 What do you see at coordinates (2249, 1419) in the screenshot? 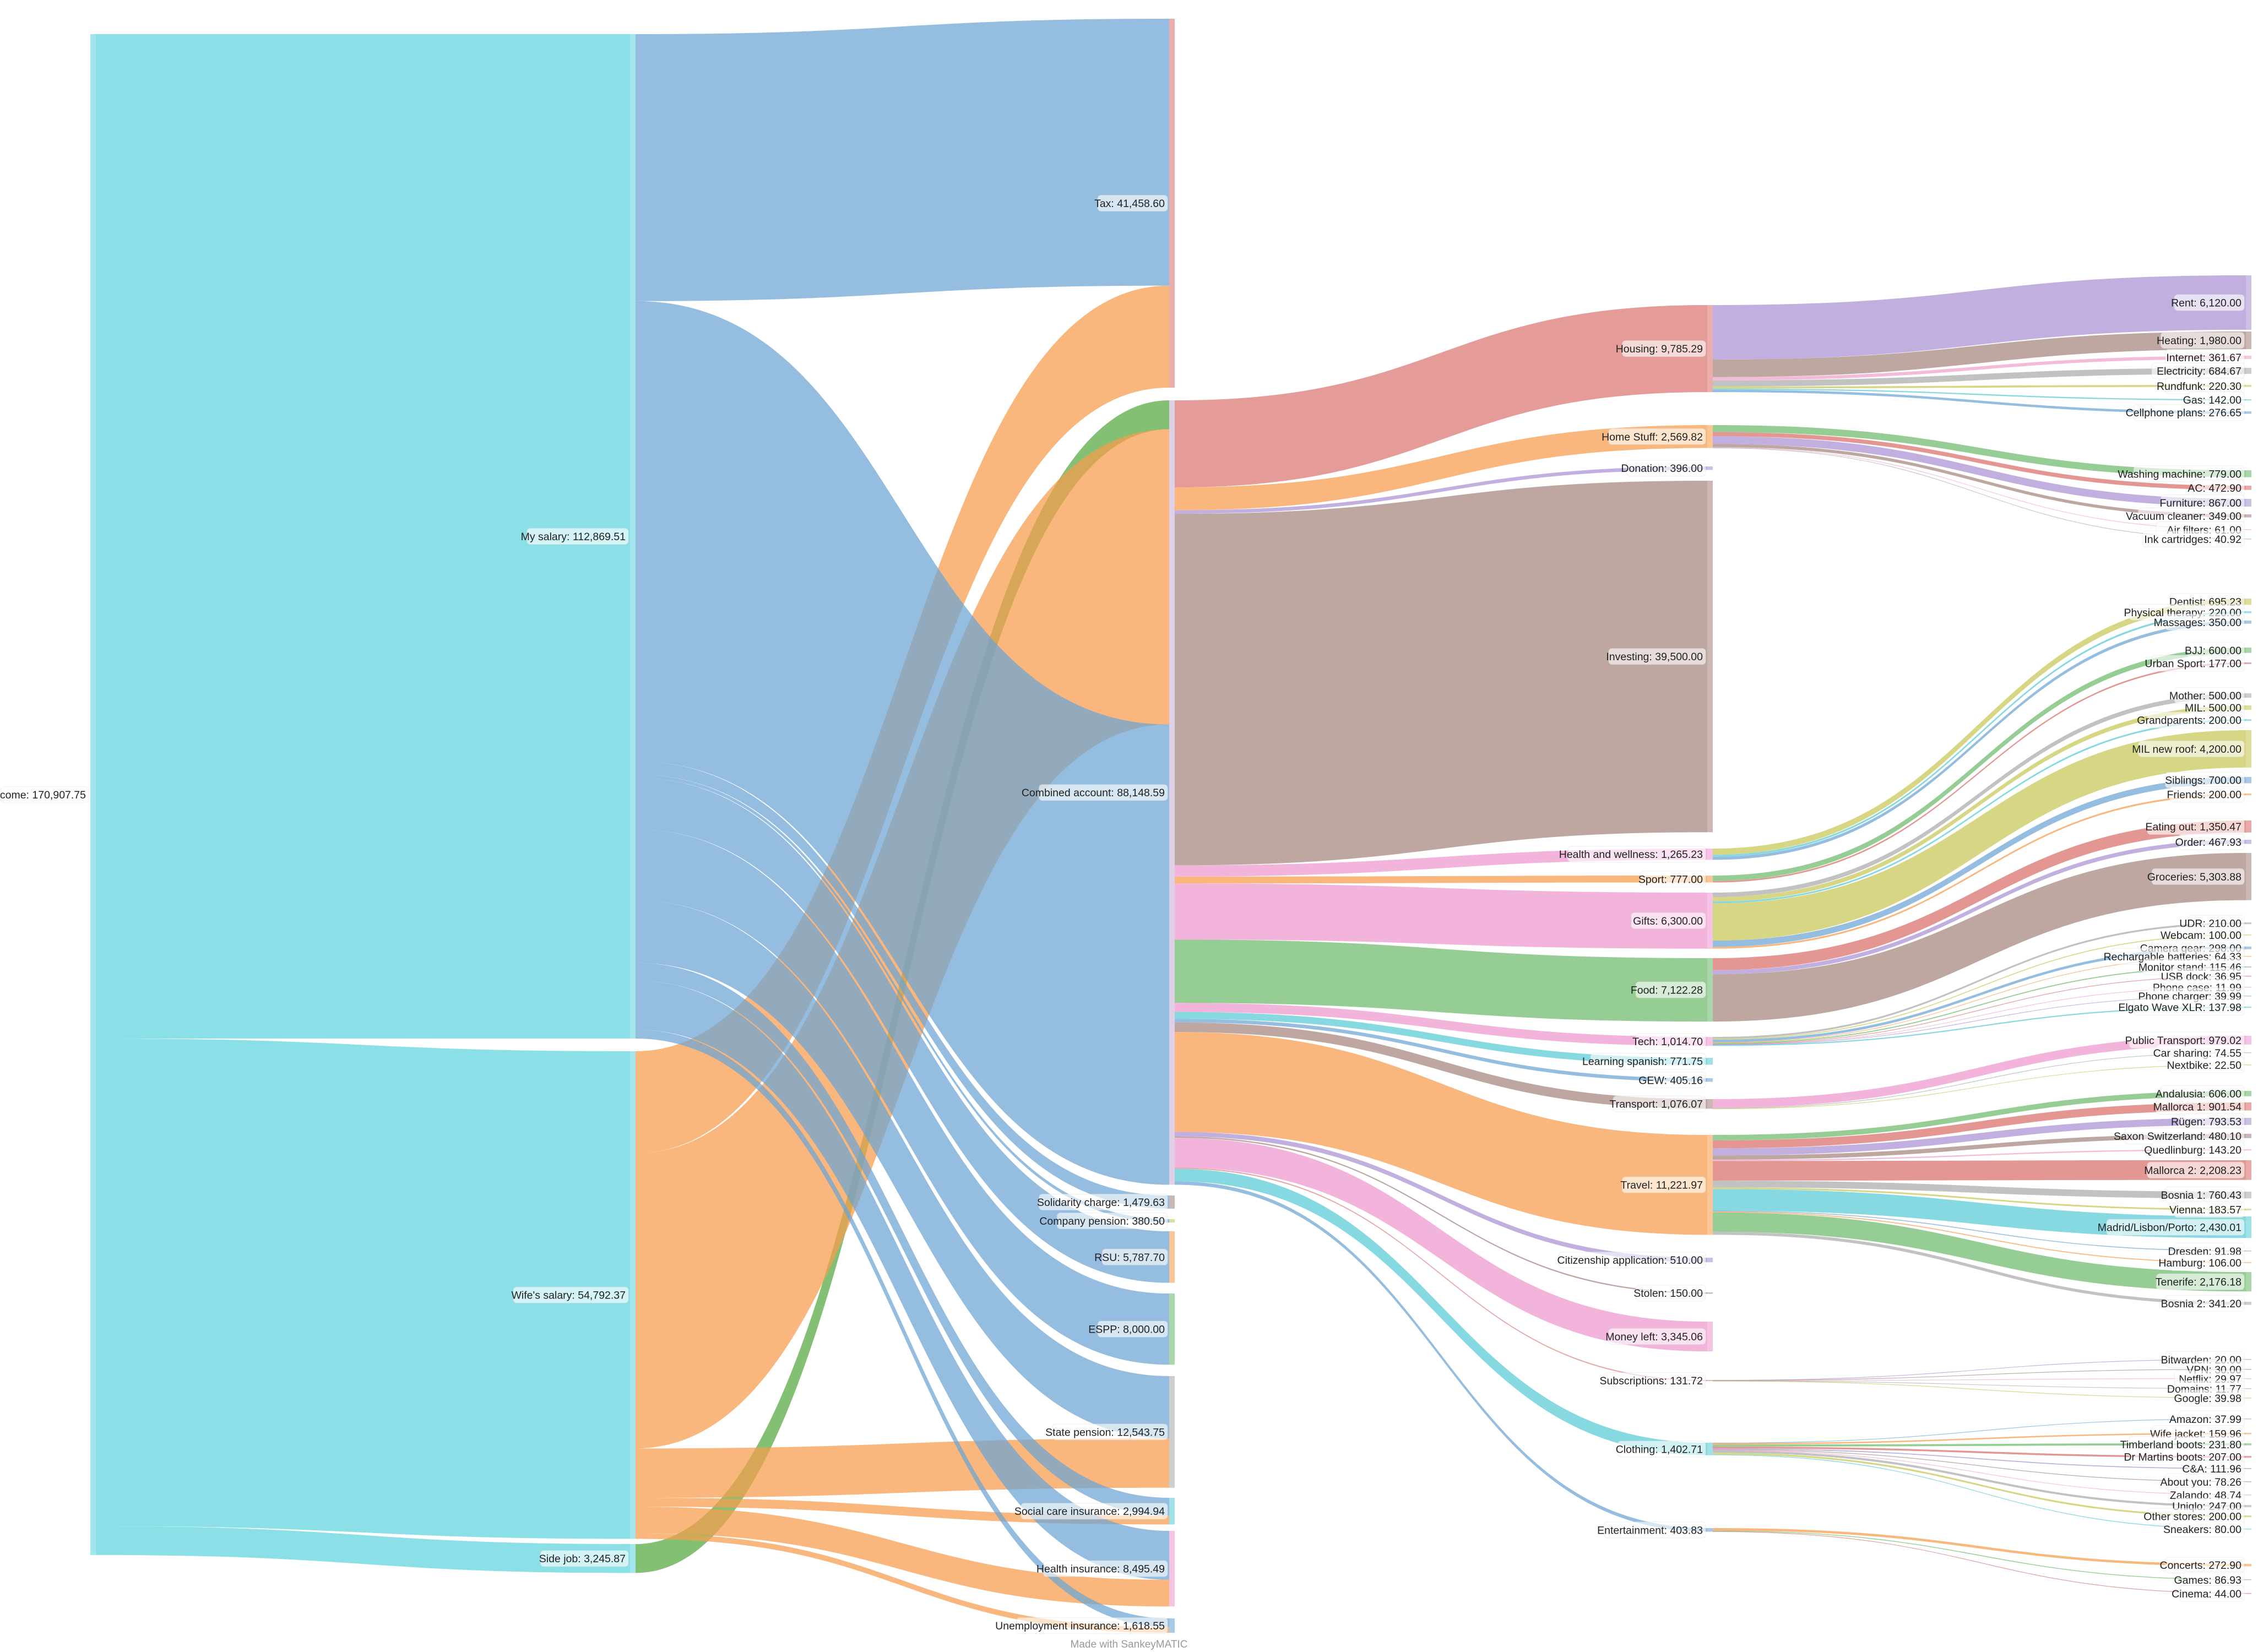
I see `node-amazon` at bounding box center [2249, 1419].